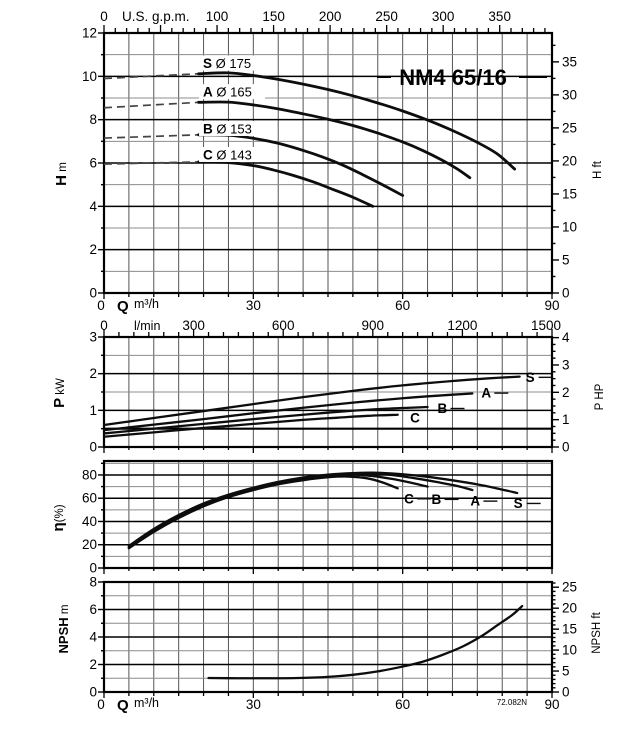  Describe the element at coordinates (89, 76) in the screenshot. I see `y-left-tick-label: 10` at that location.